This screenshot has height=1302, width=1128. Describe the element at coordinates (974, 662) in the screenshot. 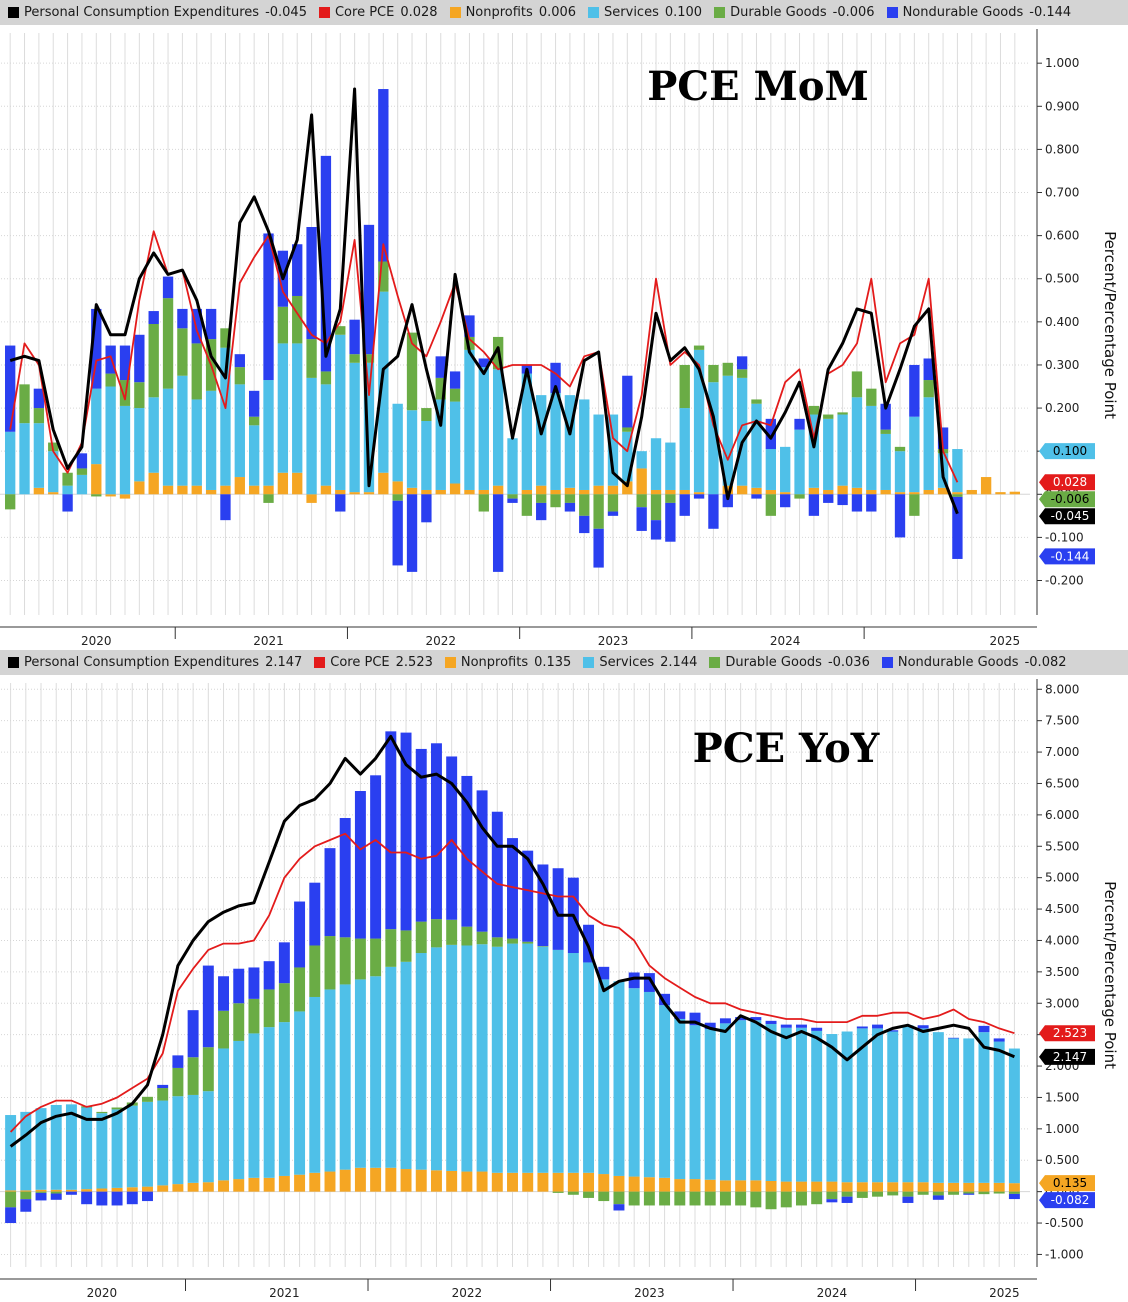

I see `yoy-legend-item-nondurable-goods: Nondurable Goods -0.082` at that location.